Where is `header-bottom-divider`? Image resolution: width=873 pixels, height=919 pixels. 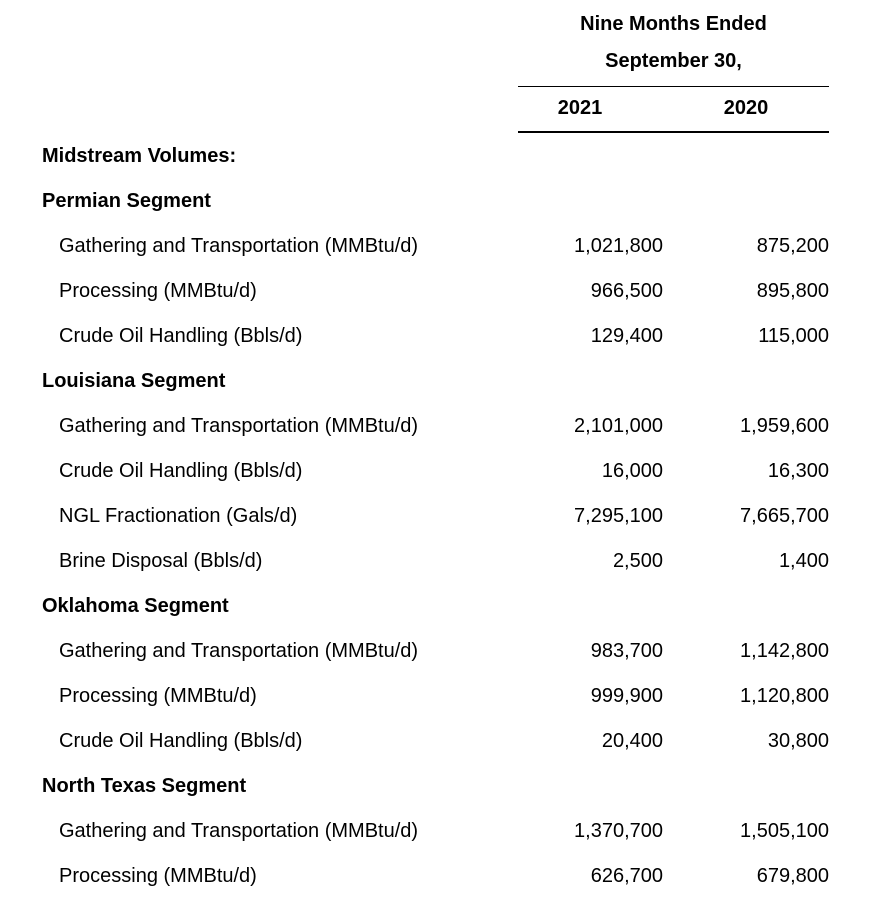
header-bottom-divider is located at coordinates (673, 132).